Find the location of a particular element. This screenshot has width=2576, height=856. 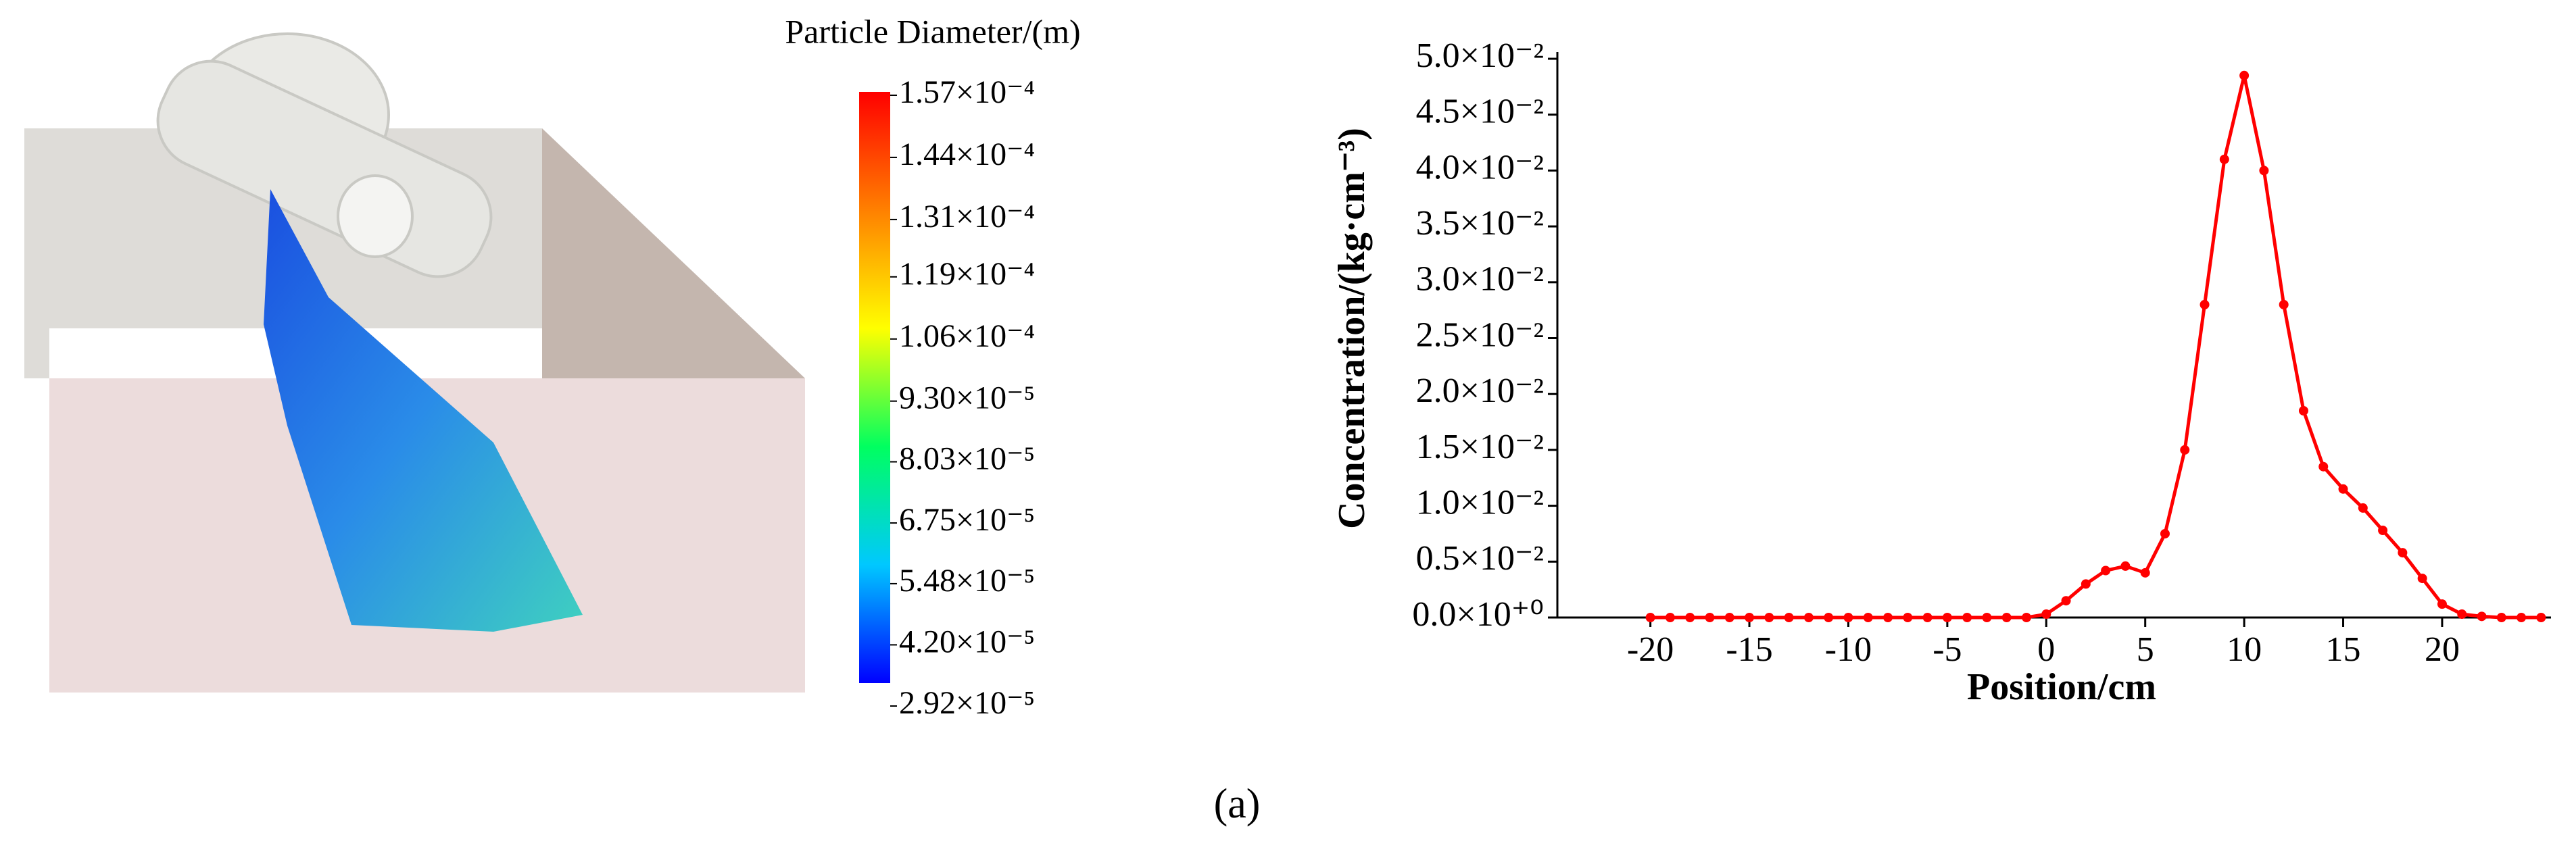

y-tick-label: 0.0×10⁺⁰ is located at coordinates (1478, 614).